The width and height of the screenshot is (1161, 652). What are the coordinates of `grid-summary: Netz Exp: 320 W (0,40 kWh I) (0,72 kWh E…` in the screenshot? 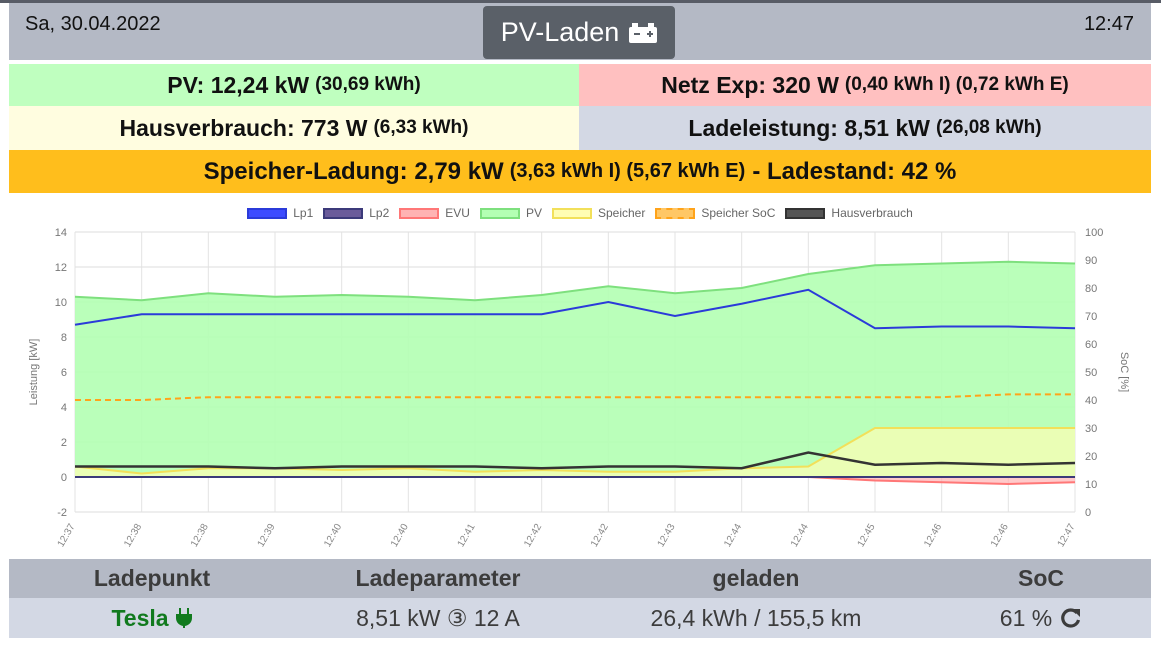 It's located at (865, 85).